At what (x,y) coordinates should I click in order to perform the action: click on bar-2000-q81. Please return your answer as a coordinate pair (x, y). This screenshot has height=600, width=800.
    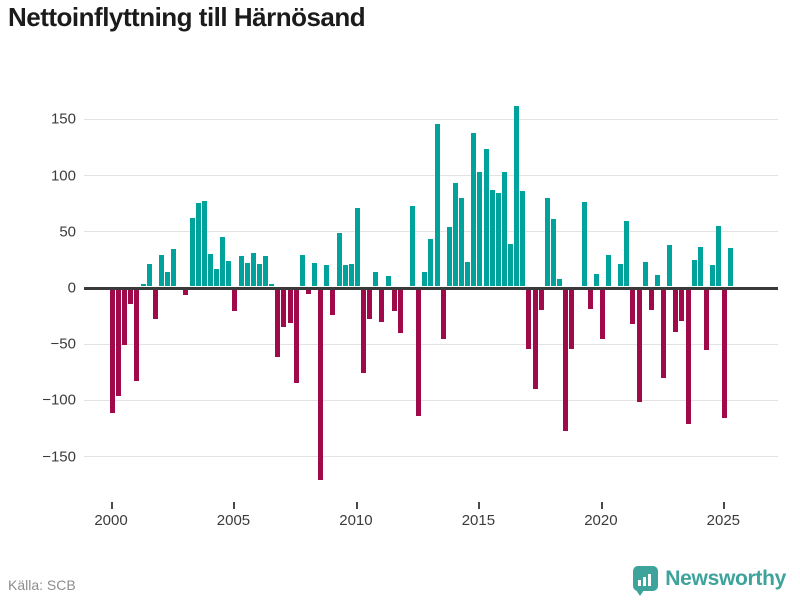
    Looking at the image, I should click on (608, 271).